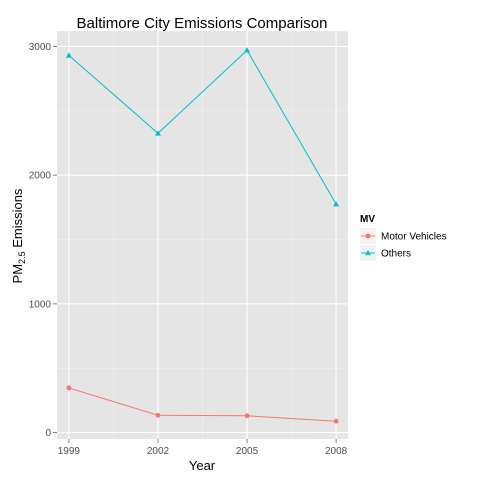 The height and width of the screenshot is (480, 480). I want to click on legend-label-motor-vehicles: Motor Vehicles, so click(414, 237).